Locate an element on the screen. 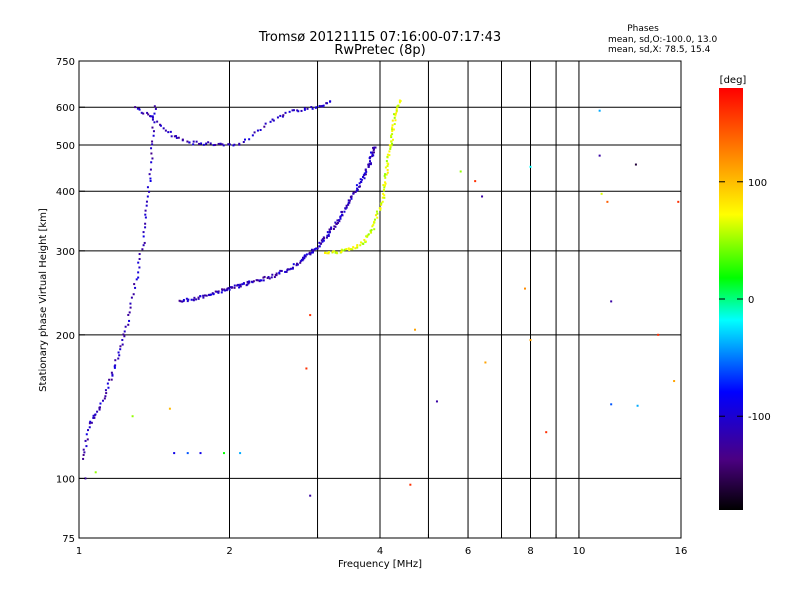  colorbar-tick-label: 100 is located at coordinates (757, 183).